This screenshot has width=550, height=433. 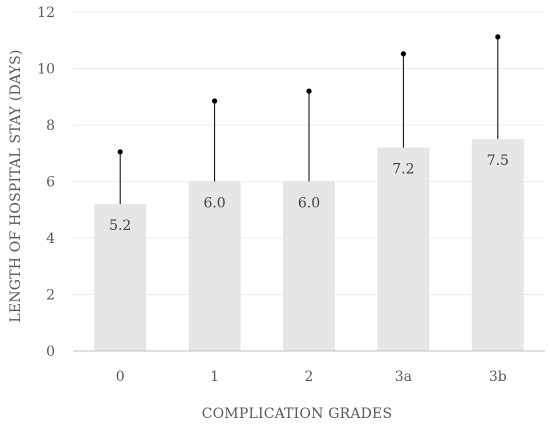 I want to click on y-axis-title: LENGTH OF HOSPITAL STAY (DAYS), so click(x=16, y=185).